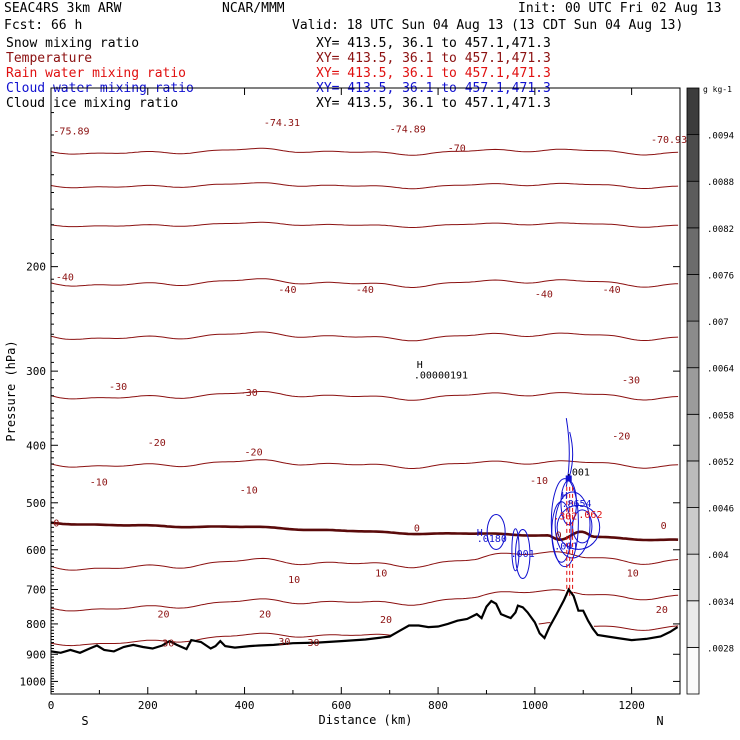 The height and width of the screenshot is (740, 740). I want to click on colorbar-label: .0046, so click(720, 510).